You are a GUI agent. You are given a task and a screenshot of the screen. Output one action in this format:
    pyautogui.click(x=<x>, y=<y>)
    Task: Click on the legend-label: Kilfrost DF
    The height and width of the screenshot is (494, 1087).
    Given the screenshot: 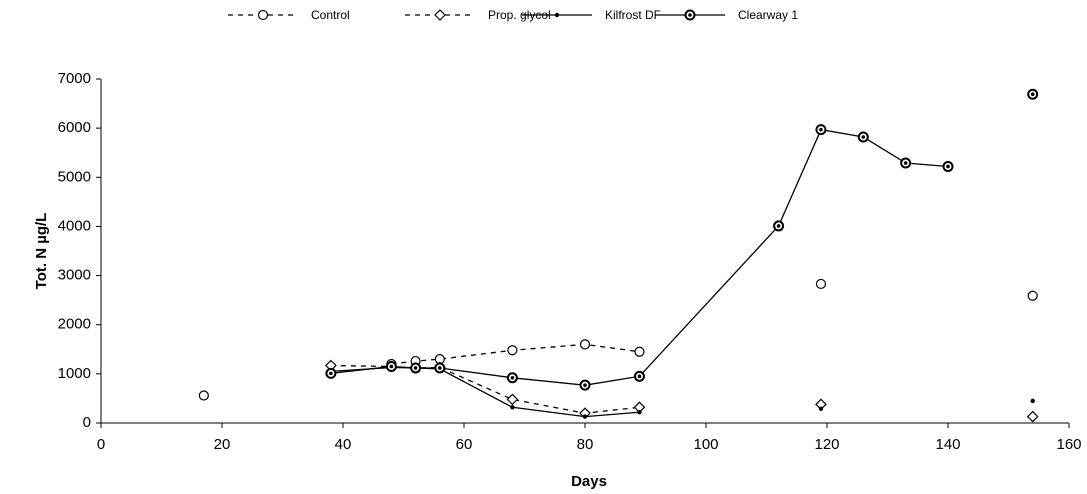 What is the action you would take?
    pyautogui.click(x=633, y=15)
    